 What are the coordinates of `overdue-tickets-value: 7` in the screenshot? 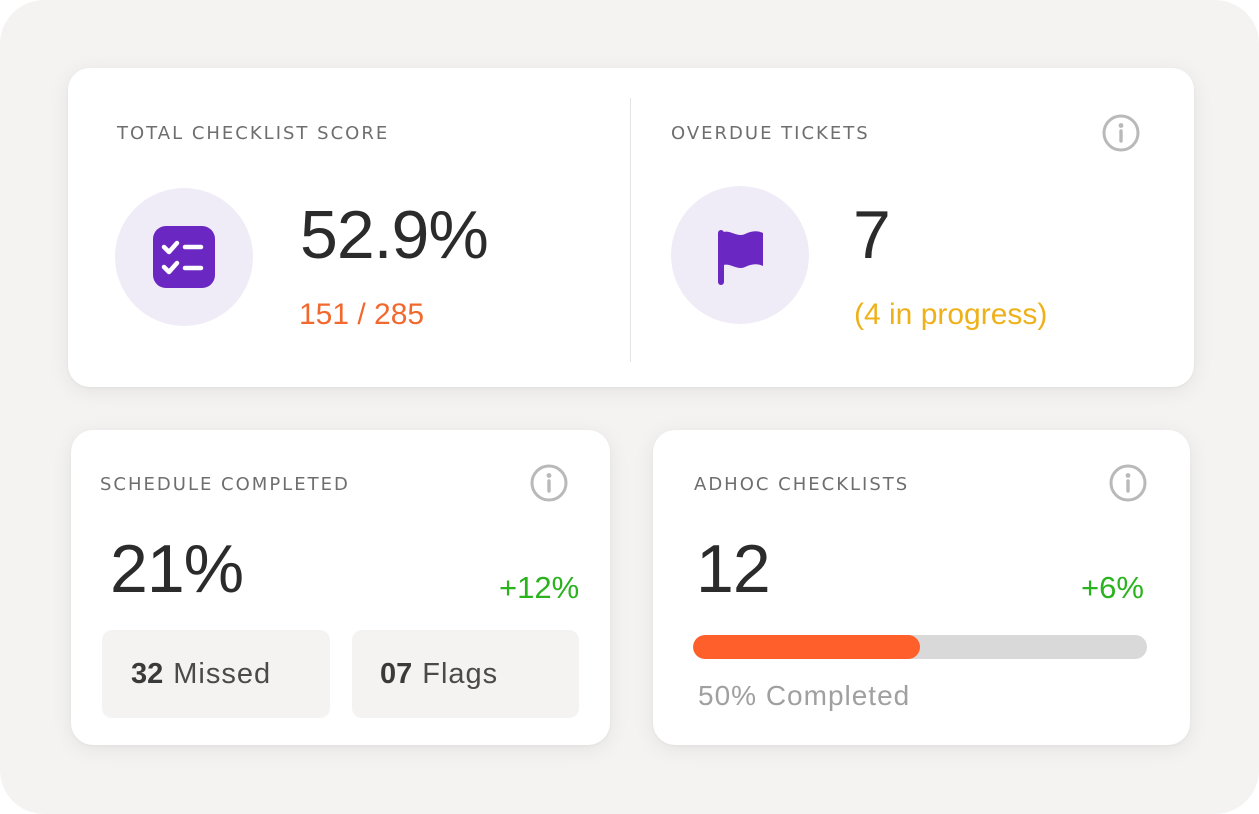 It's located at (872, 235).